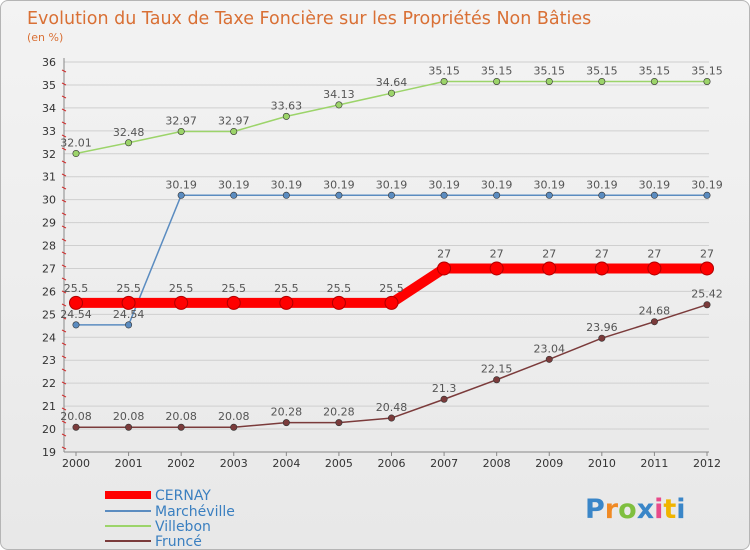 This screenshot has height=550, width=750. Describe the element at coordinates (49, 337) in the screenshot. I see `y-tick-label: 24` at that location.